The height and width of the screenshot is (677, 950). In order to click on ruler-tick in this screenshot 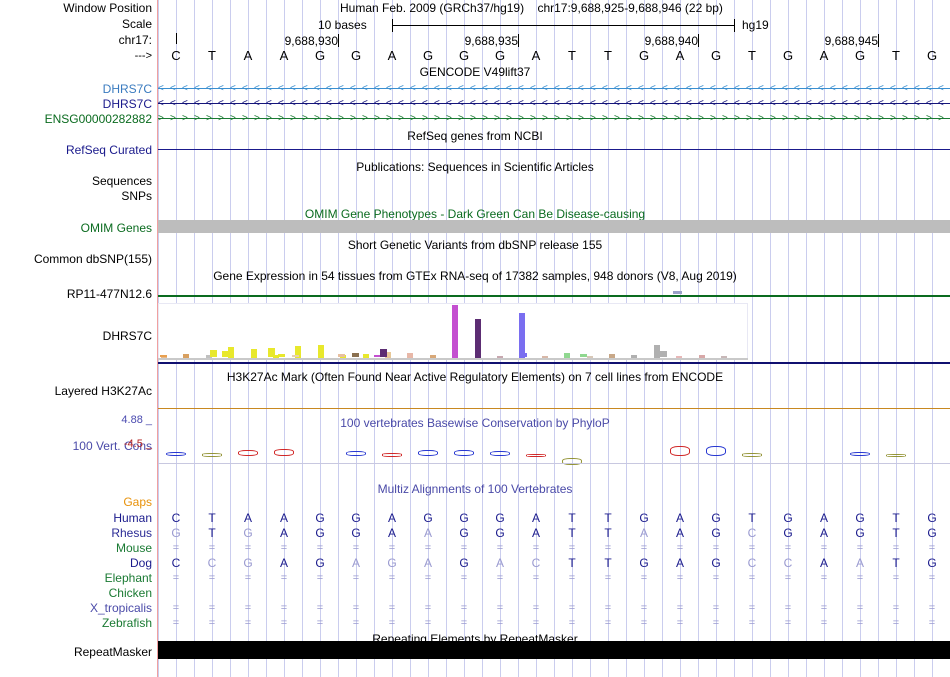, I will do `click(878, 40)`.